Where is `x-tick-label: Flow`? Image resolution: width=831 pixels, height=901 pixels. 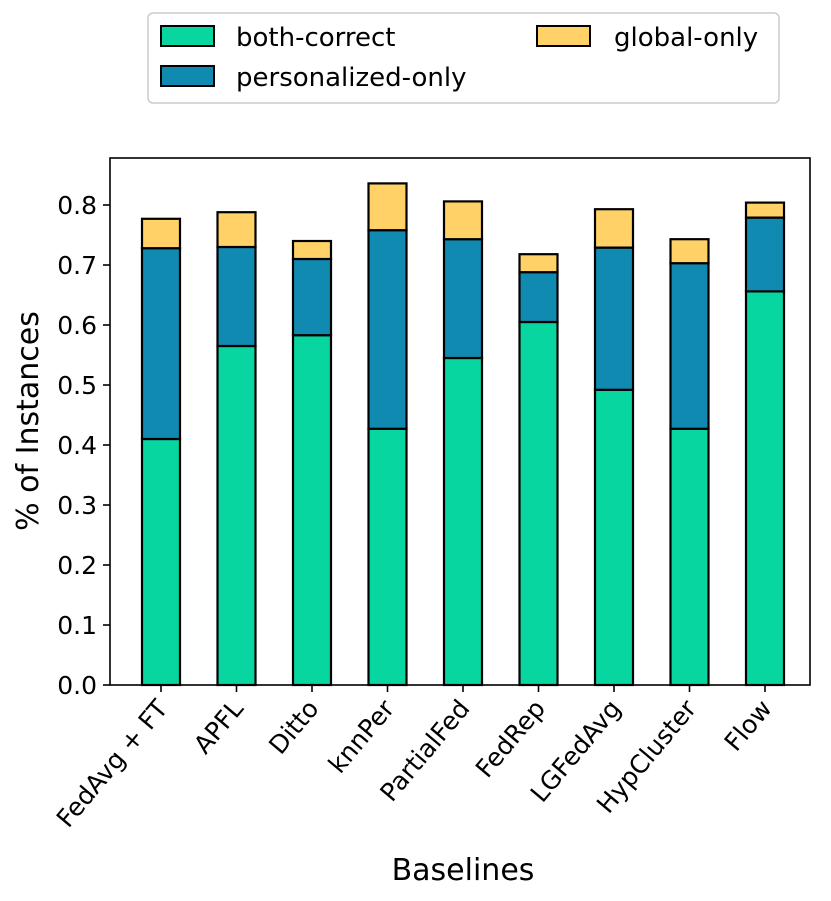 x-tick-label: Flow is located at coordinates (748, 725).